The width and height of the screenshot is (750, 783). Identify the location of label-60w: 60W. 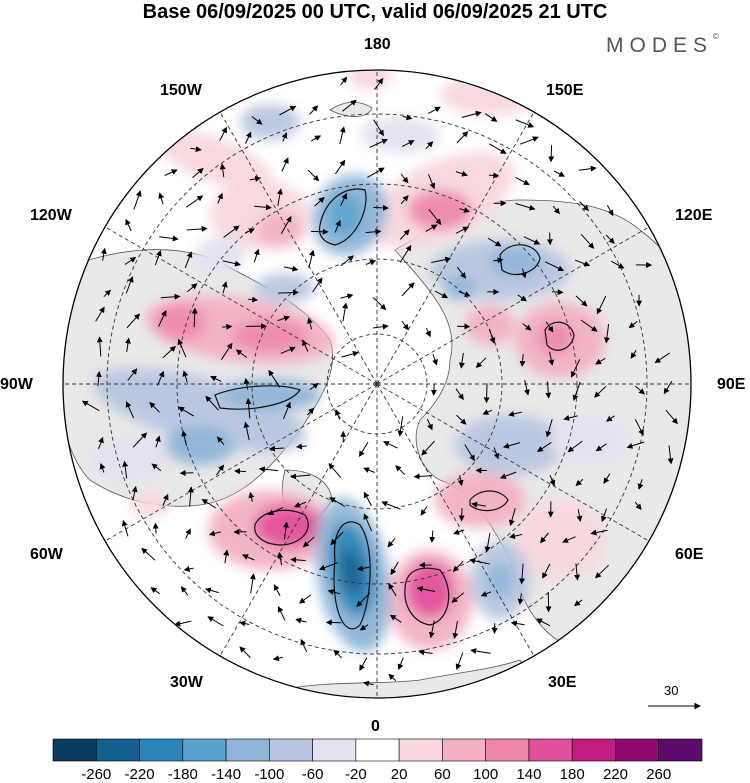
(46, 554).